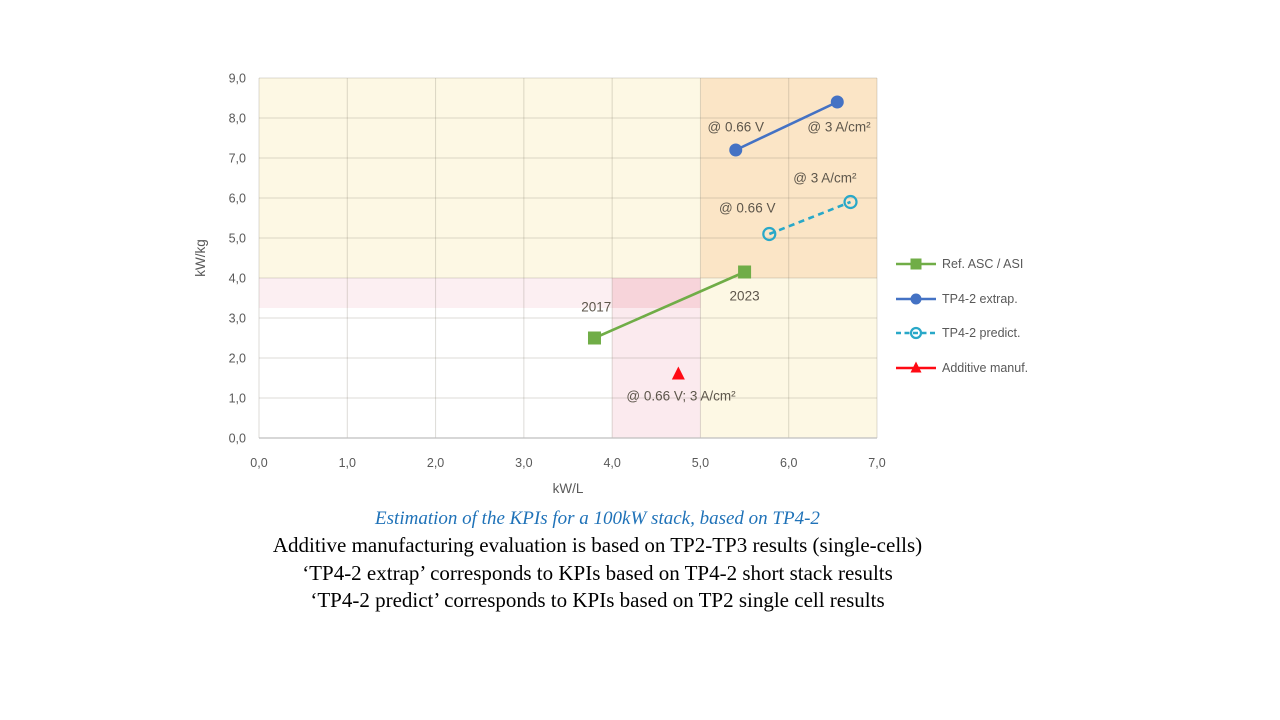  Describe the element at coordinates (237, 118) in the screenshot. I see `y-tick-label: 8,0` at that location.